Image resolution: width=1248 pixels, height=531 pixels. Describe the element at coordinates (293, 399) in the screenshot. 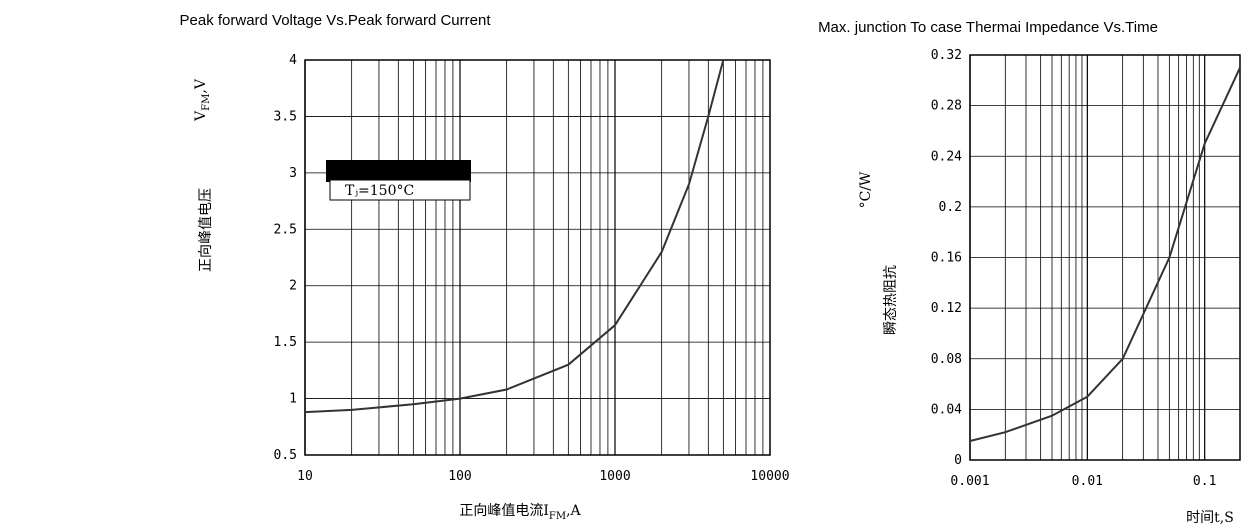

I see `y-tick-label: 1` at that location.